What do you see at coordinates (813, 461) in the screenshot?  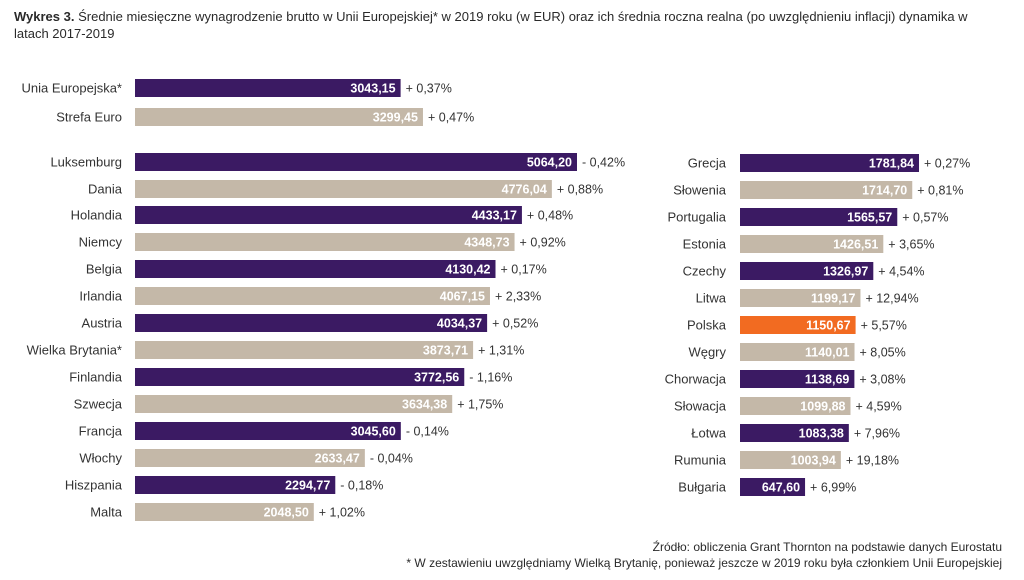 I see `value-label: 1003,94` at bounding box center [813, 461].